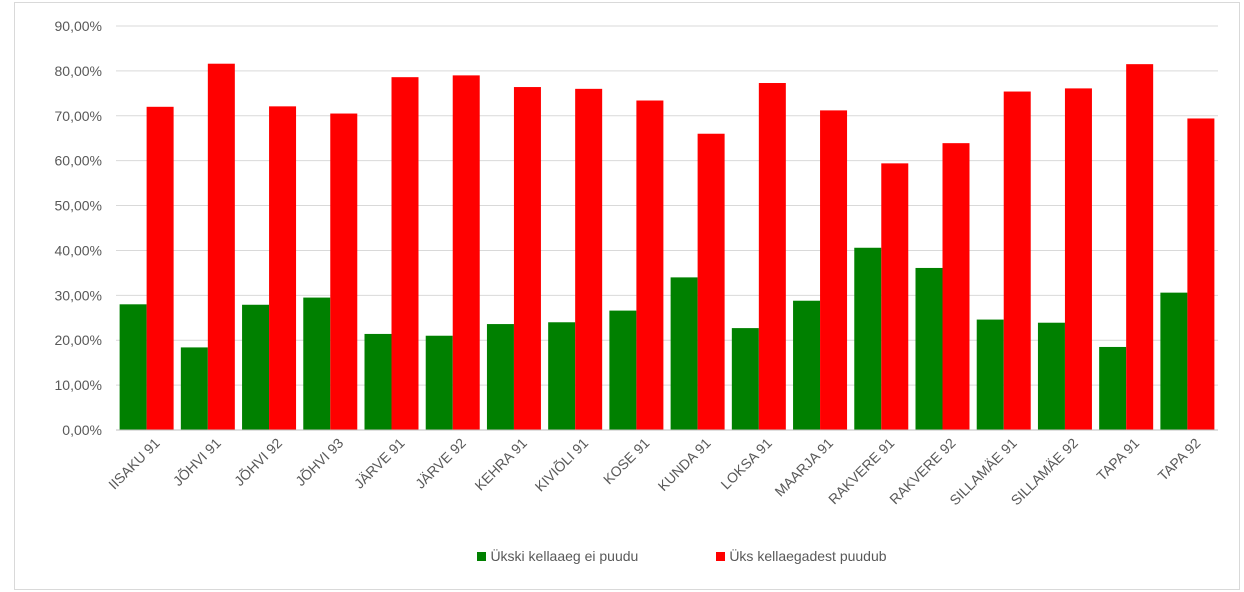  Describe the element at coordinates (500, 464) in the screenshot. I see `x-tick-label: KEHRA 91` at that location.